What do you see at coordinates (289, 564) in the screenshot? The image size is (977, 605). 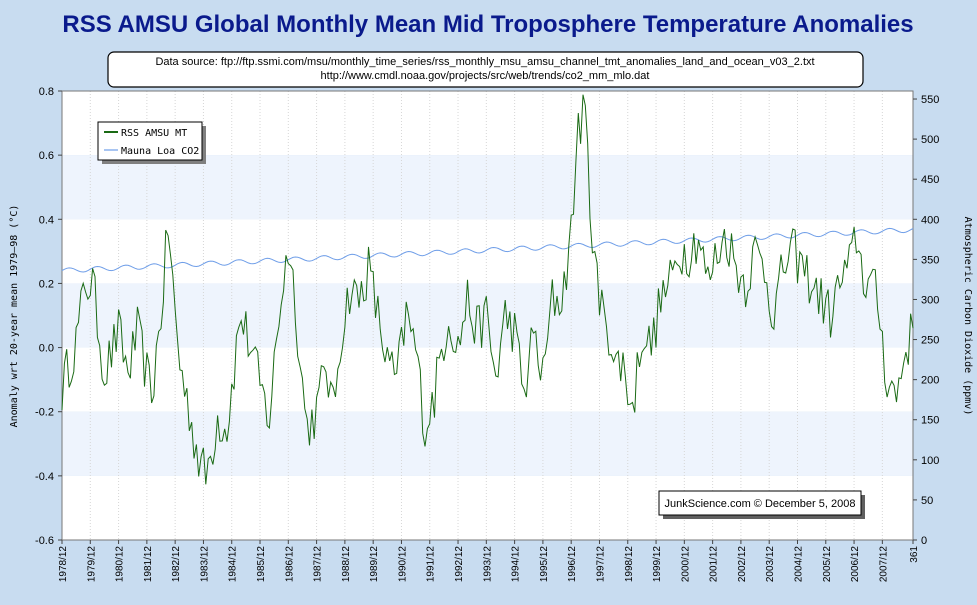 I see `x-tick-label: 1986/12` at bounding box center [289, 564].